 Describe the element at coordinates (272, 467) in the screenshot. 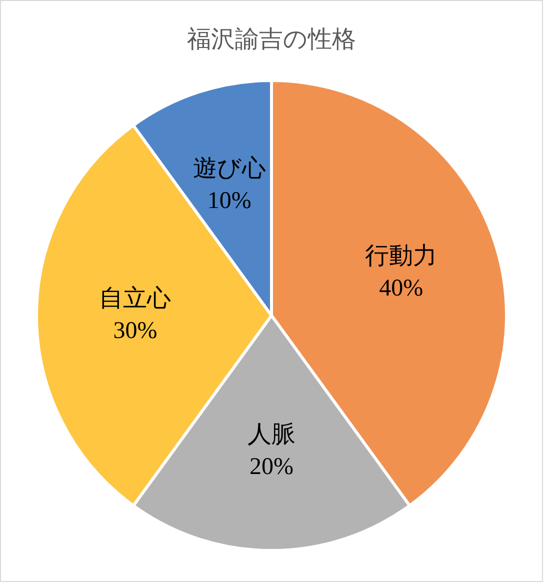

I see `data-label: 20%` at that location.